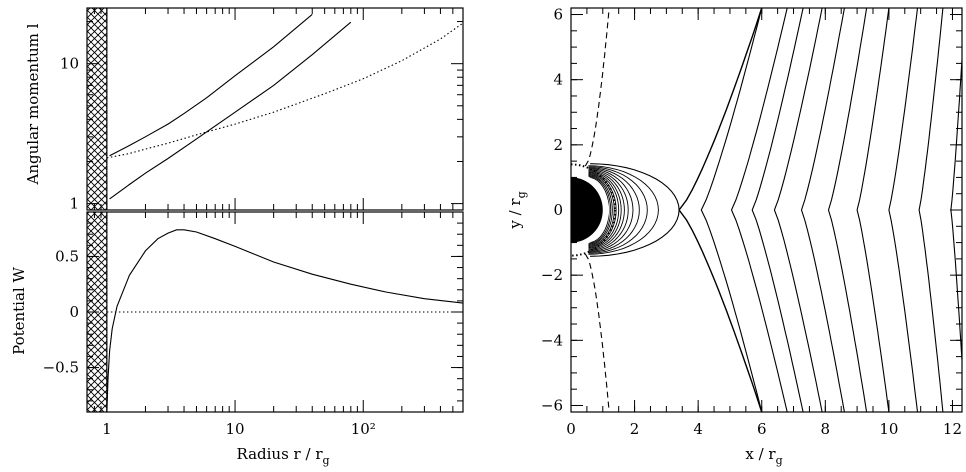 This screenshot has height=472, width=966. I want to click on panel1-ytick-label: 1, so click(74, 204).